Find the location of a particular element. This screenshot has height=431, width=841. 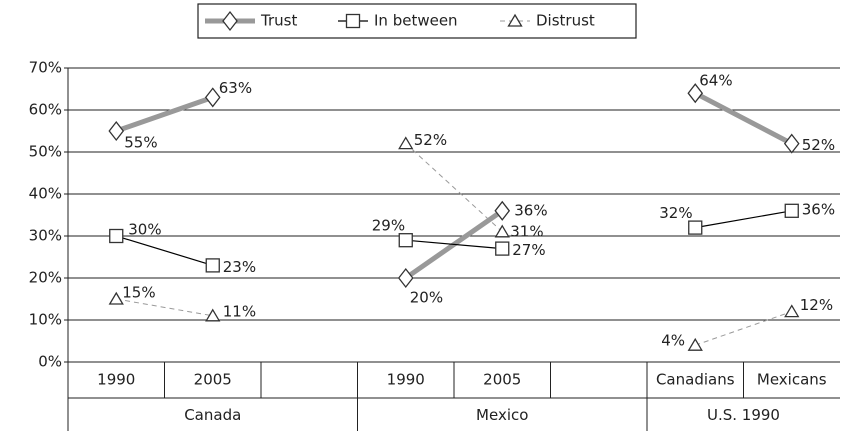

y-tick-label: 10% is located at coordinates (45, 320).